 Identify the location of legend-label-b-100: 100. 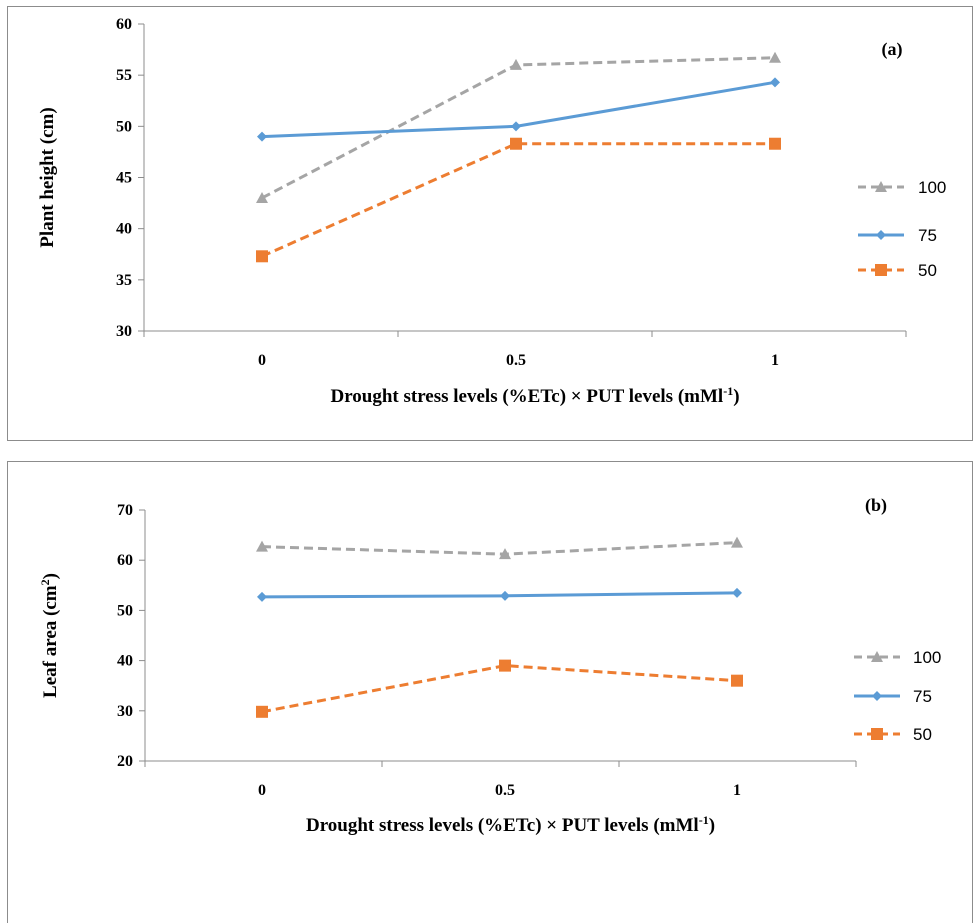
(927, 657).